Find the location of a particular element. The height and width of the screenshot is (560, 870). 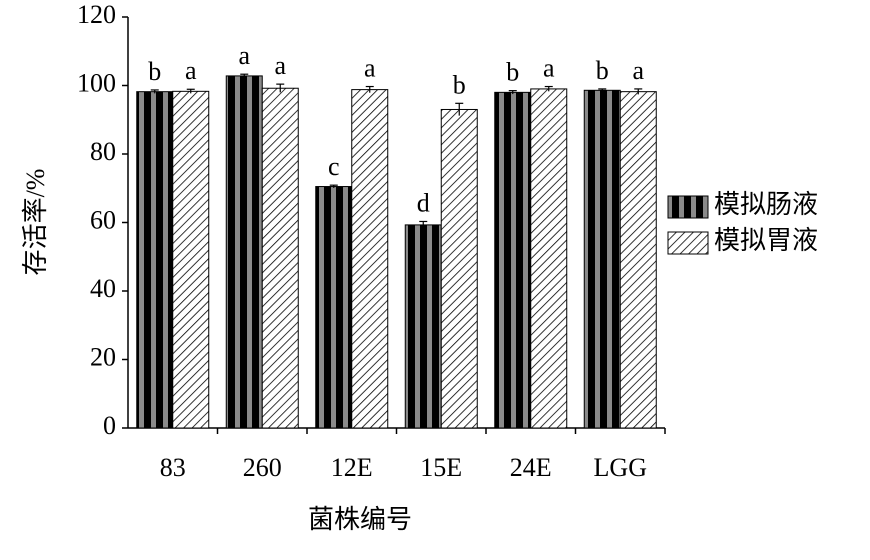

significance-letter: d is located at coordinates (423, 202).